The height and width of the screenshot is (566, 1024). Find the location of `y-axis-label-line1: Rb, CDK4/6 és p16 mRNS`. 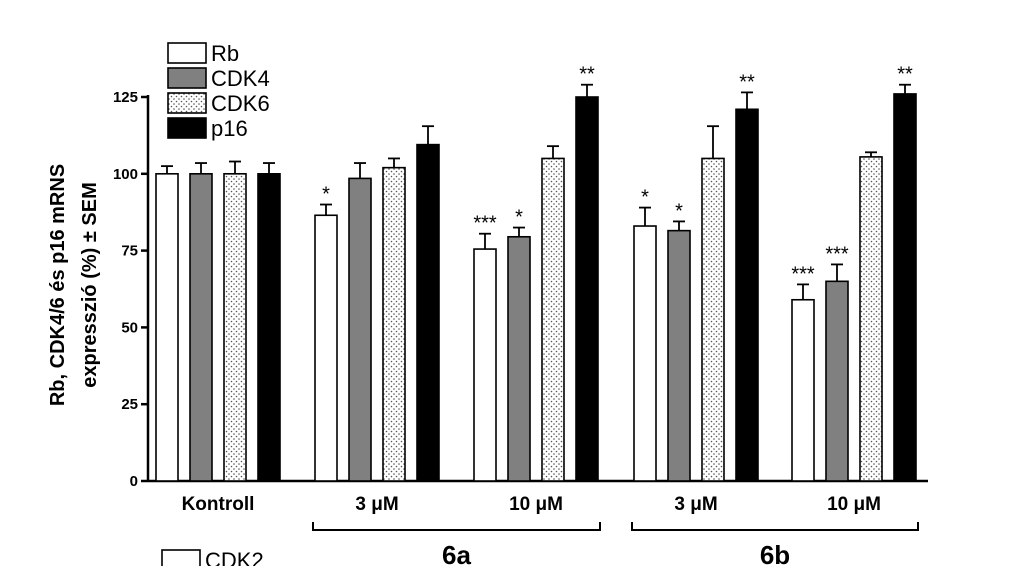

y-axis-label-line1: Rb, CDK4/6 és p16 mRNS is located at coordinates (58, 285).